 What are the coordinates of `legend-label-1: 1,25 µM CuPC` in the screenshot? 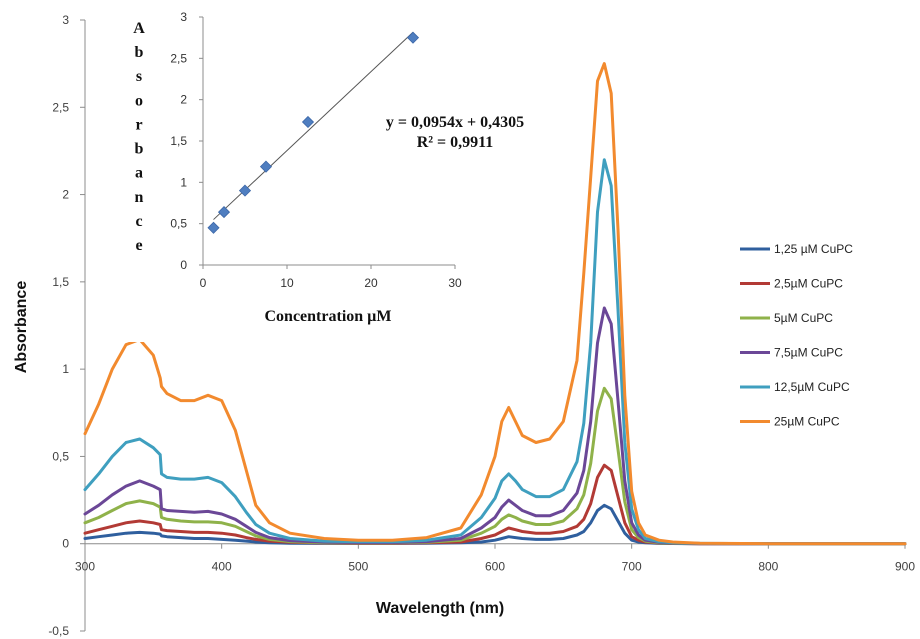 It's located at (813, 249).